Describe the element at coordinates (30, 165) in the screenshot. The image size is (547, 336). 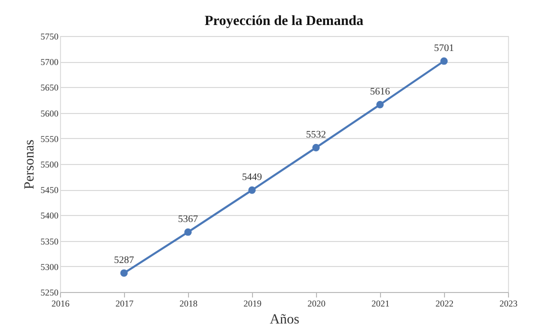
I see `y-axis-title: Personas` at that location.